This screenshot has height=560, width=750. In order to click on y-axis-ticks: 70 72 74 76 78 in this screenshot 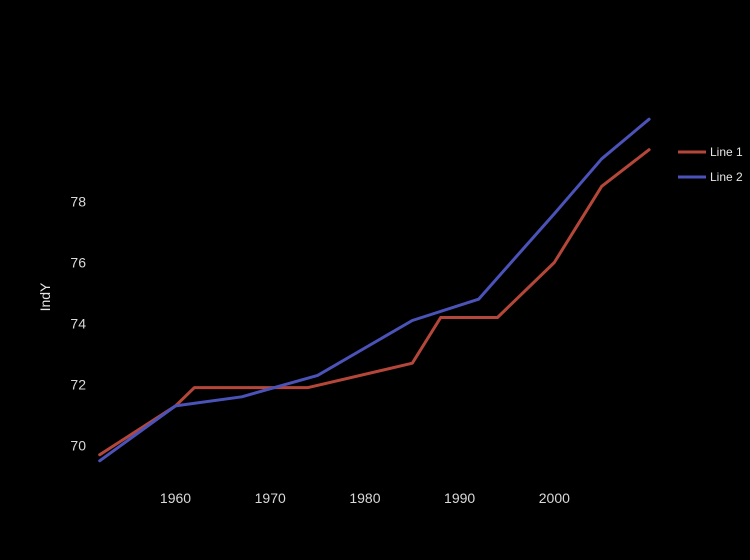, I will do `click(78, 324)`.